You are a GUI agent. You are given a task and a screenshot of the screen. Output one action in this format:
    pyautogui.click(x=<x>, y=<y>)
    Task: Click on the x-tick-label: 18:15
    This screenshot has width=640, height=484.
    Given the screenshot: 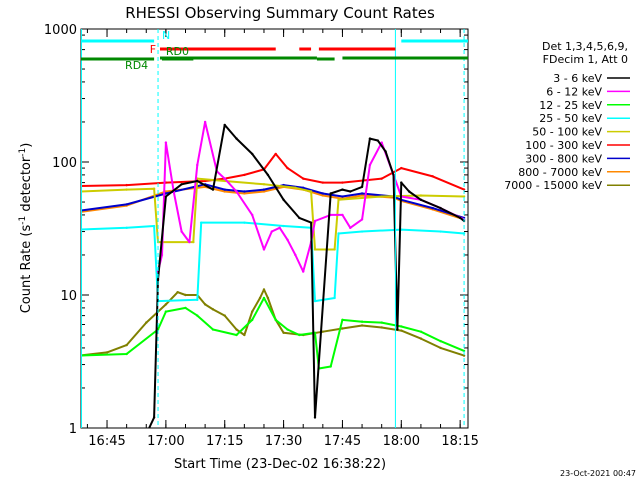 What is the action you would take?
    pyautogui.click(x=459, y=441)
    